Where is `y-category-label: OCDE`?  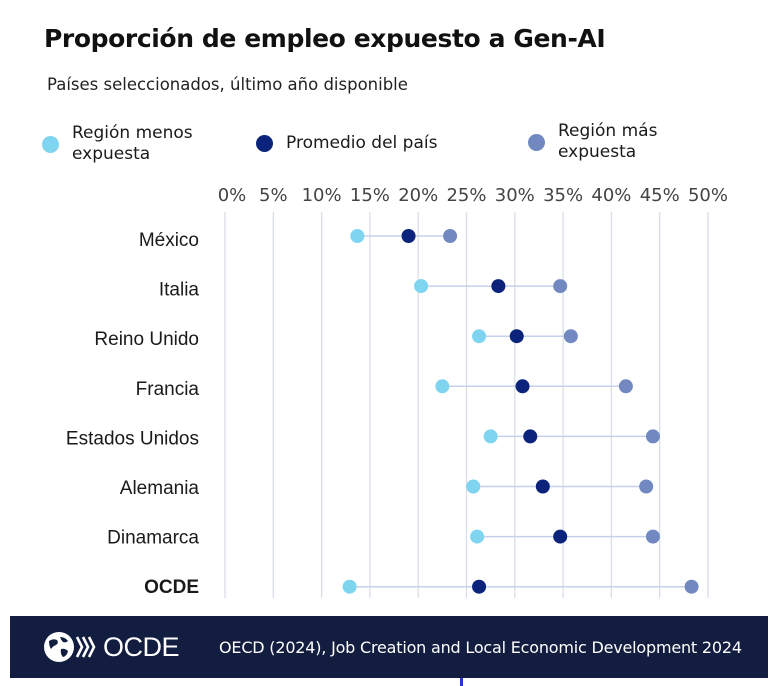 y-category-label: OCDE is located at coordinates (171, 587).